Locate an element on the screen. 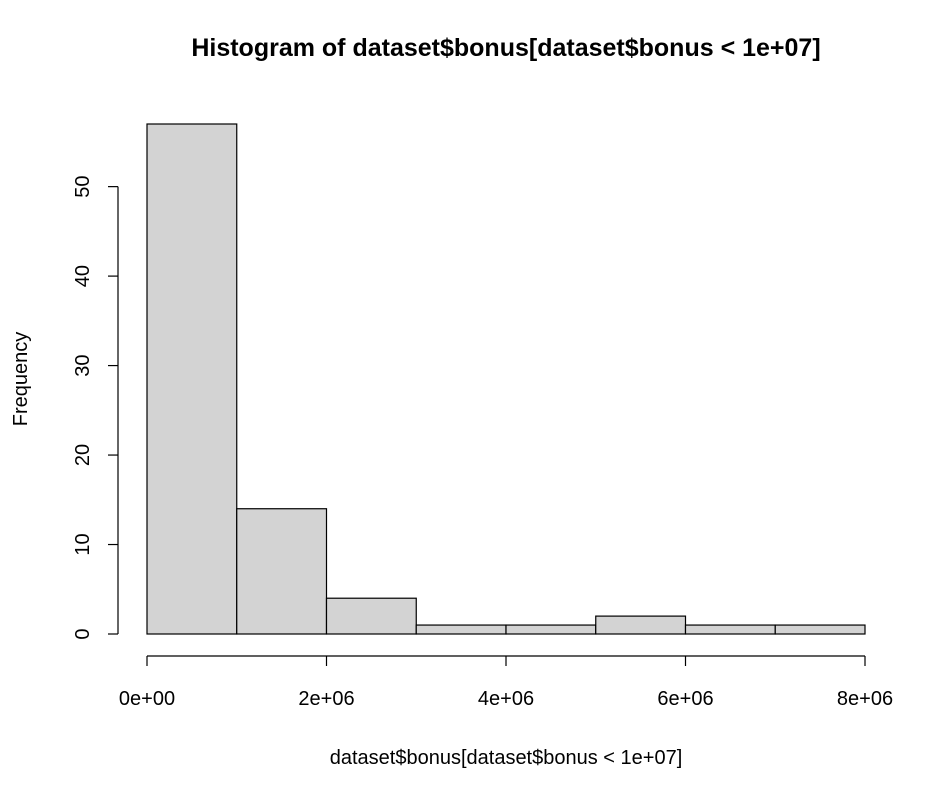  y-tick-label-1: 10 is located at coordinates (83, 544).